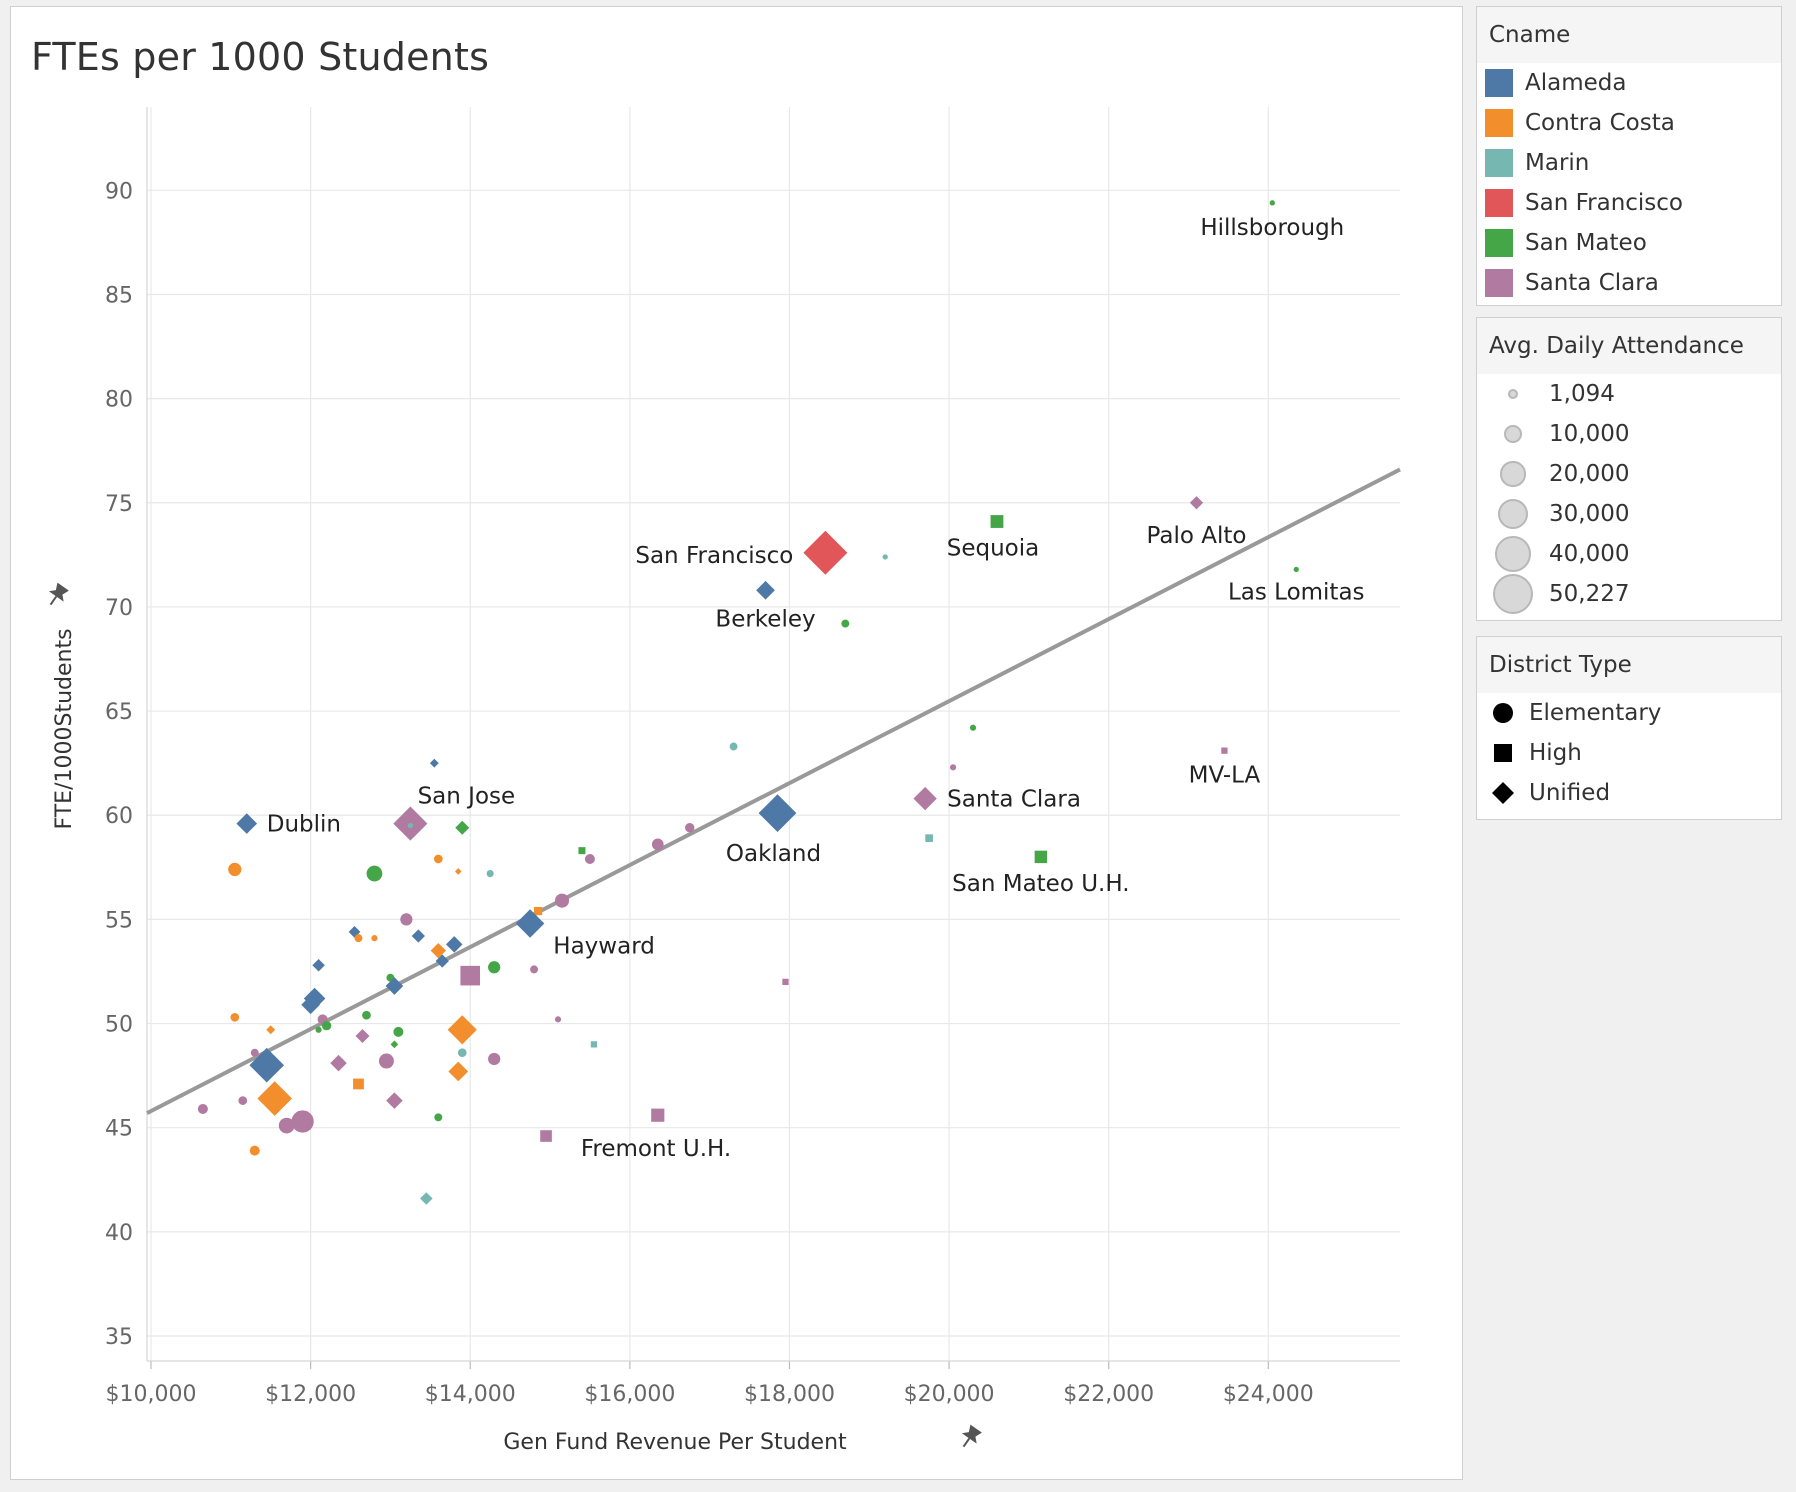 Image resolution: width=1796 pixels, height=1492 pixels. I want to click on legend-item-contra-costa: Contra Costa, so click(1629, 123).